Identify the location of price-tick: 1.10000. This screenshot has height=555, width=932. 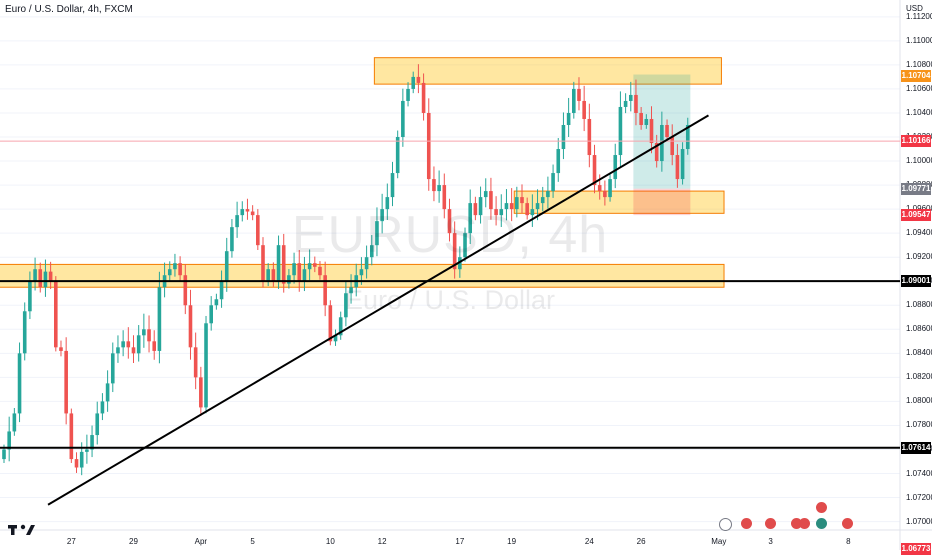
(919, 161).